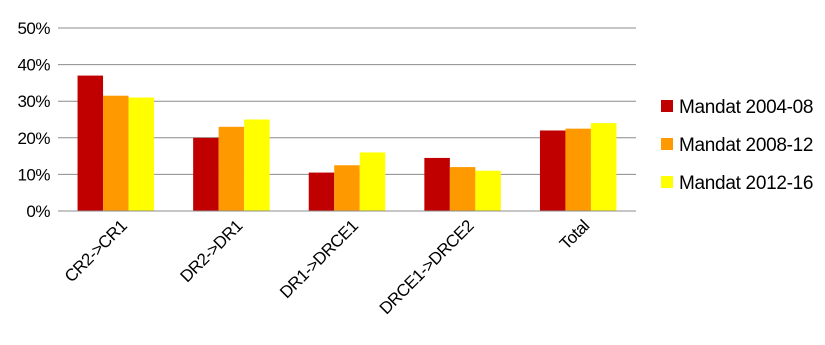 This screenshot has height=345, width=825. What do you see at coordinates (746, 145) in the screenshot?
I see `legend-label: Mandat 2008-12` at bounding box center [746, 145].